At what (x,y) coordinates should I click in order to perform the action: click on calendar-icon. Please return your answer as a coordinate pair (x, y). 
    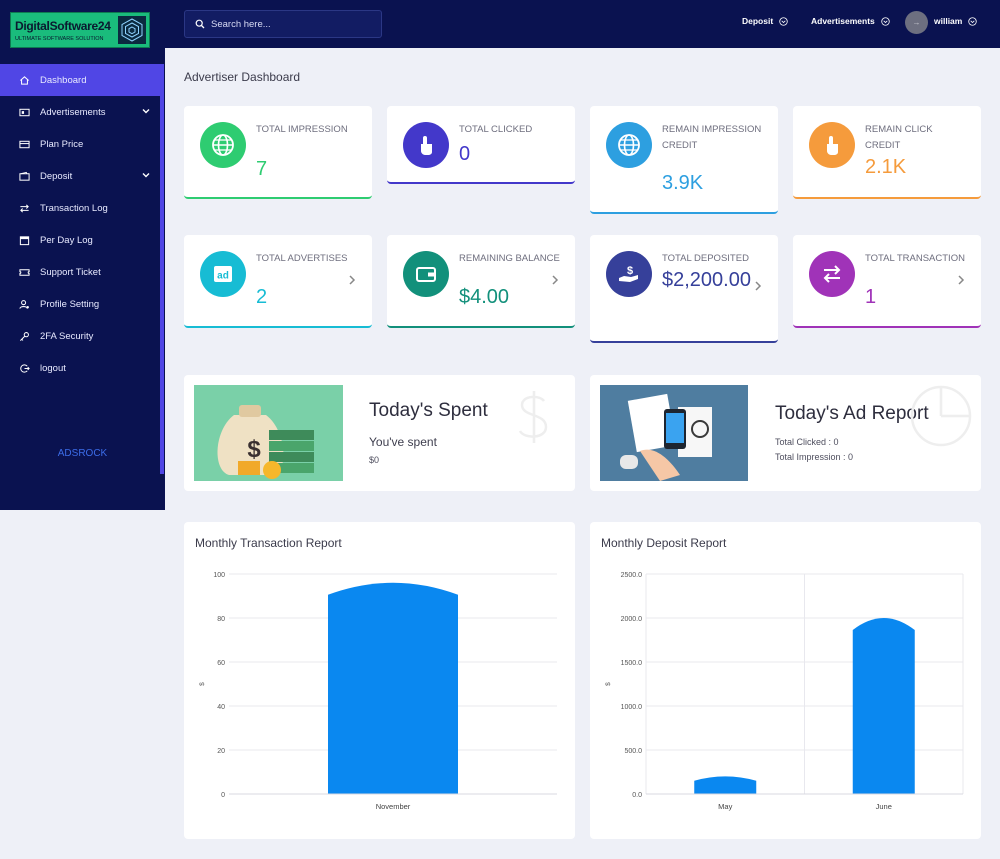
    Looking at the image, I should click on (24, 240).